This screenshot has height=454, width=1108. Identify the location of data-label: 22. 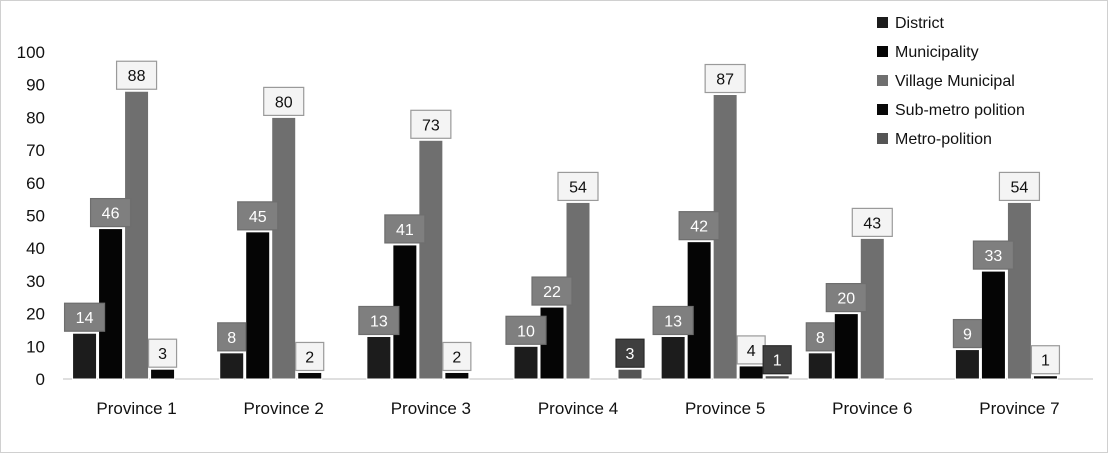
(552, 292).